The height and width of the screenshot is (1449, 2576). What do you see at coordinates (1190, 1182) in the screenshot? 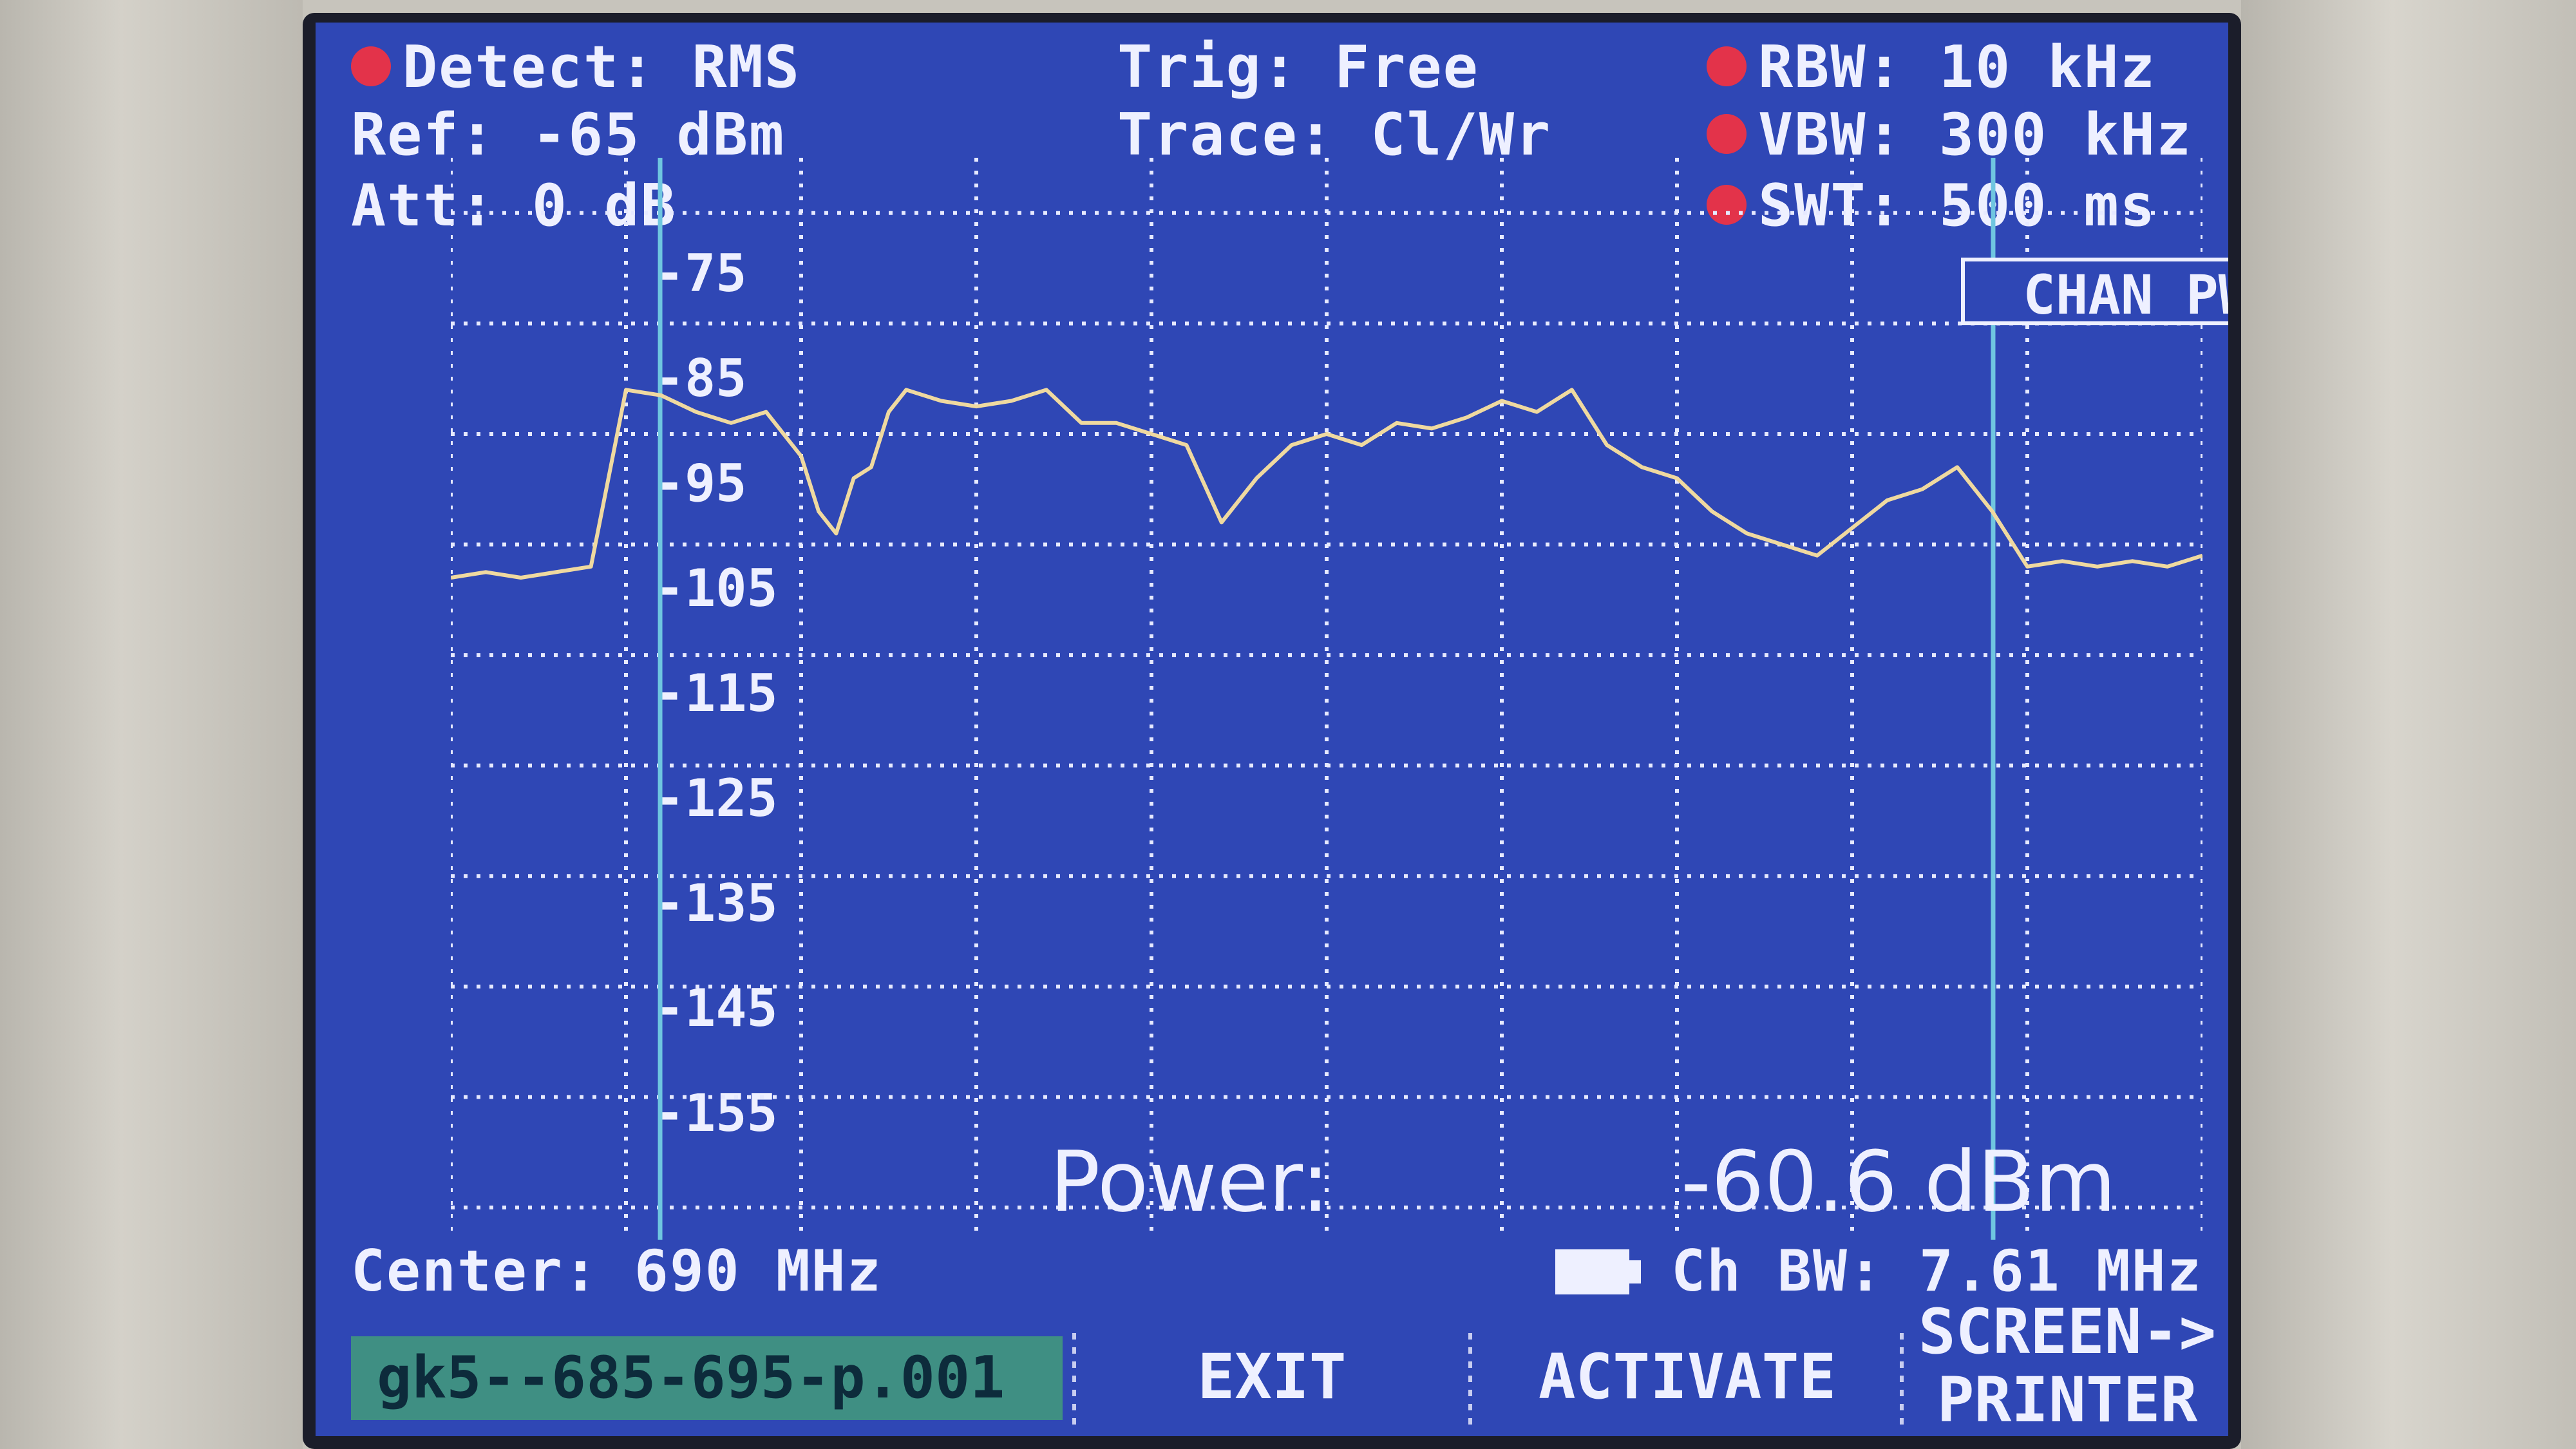
I see `power-label: Power:` at bounding box center [1190, 1182].